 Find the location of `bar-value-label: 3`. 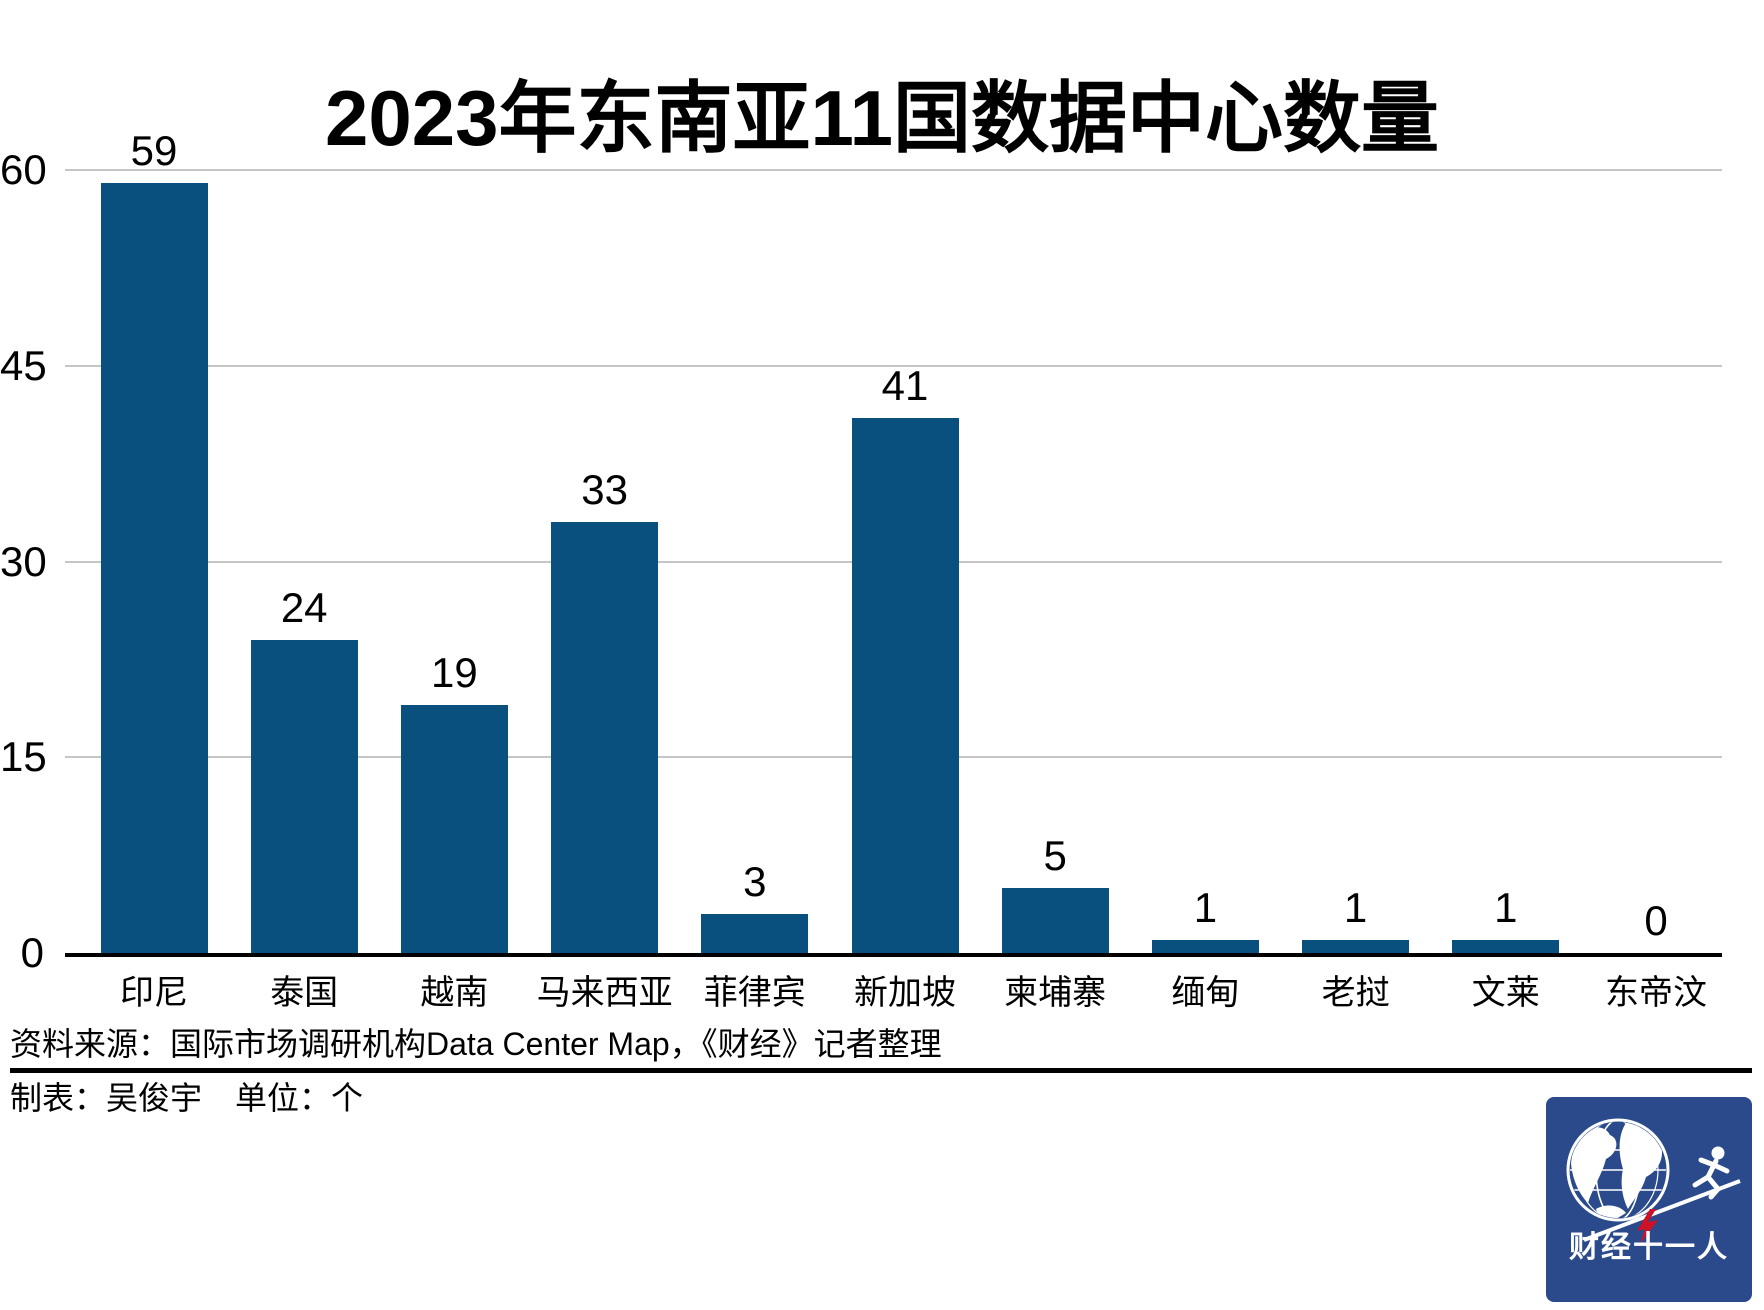

bar-value-label: 3 is located at coordinates (755, 881).